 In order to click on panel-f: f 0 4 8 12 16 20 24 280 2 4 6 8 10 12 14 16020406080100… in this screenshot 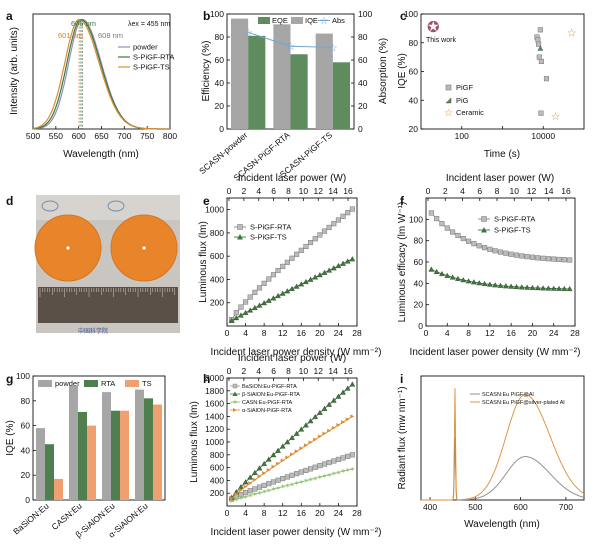, I will do `click(488, 265)`.